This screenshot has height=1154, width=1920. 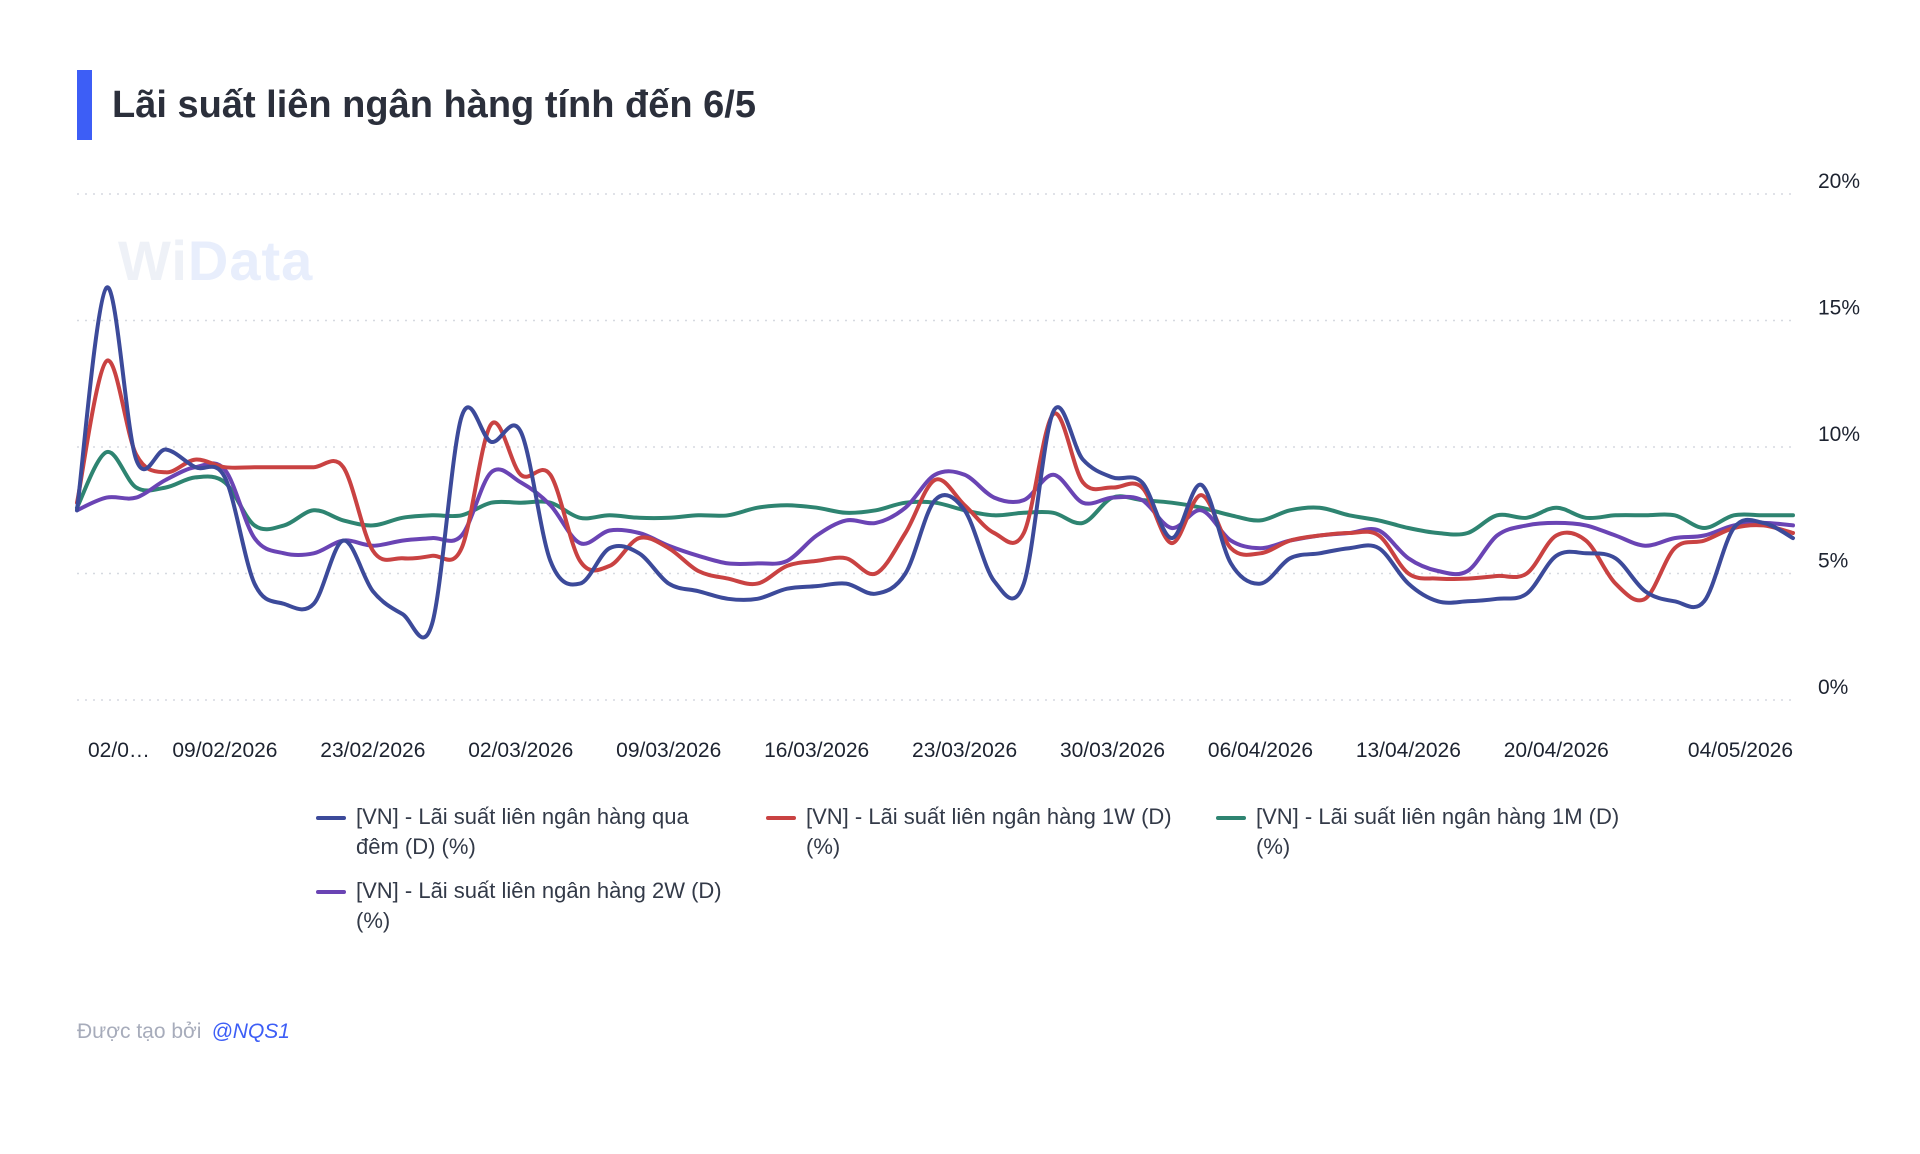 I want to click on x-tick-label: 16/03/2026, so click(x=816, y=750).